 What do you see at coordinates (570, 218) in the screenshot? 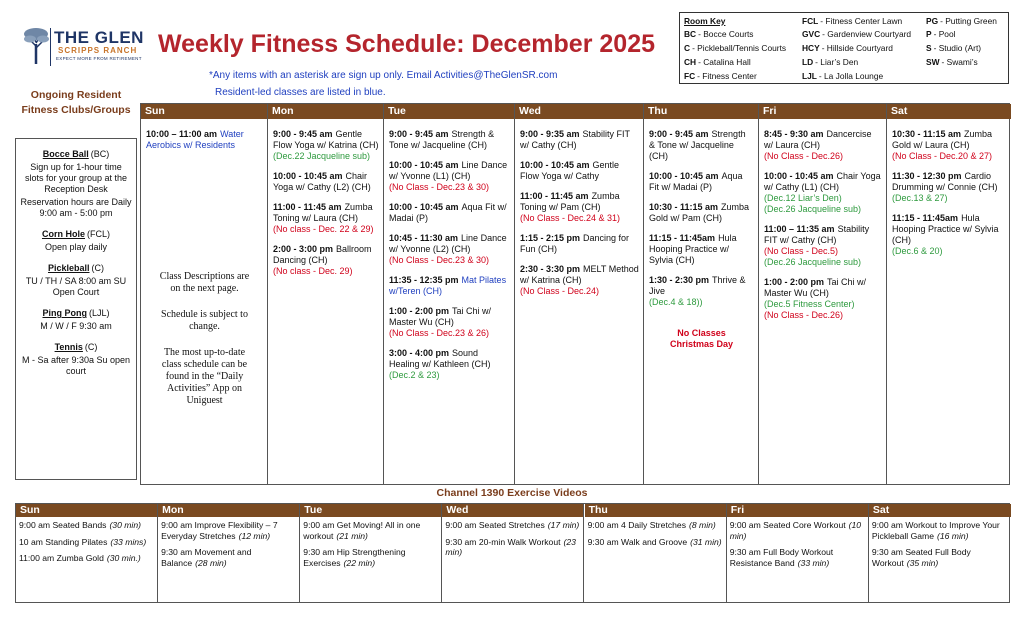
I see `class-note: (No Class - Dec.24 & 31)` at bounding box center [570, 218].